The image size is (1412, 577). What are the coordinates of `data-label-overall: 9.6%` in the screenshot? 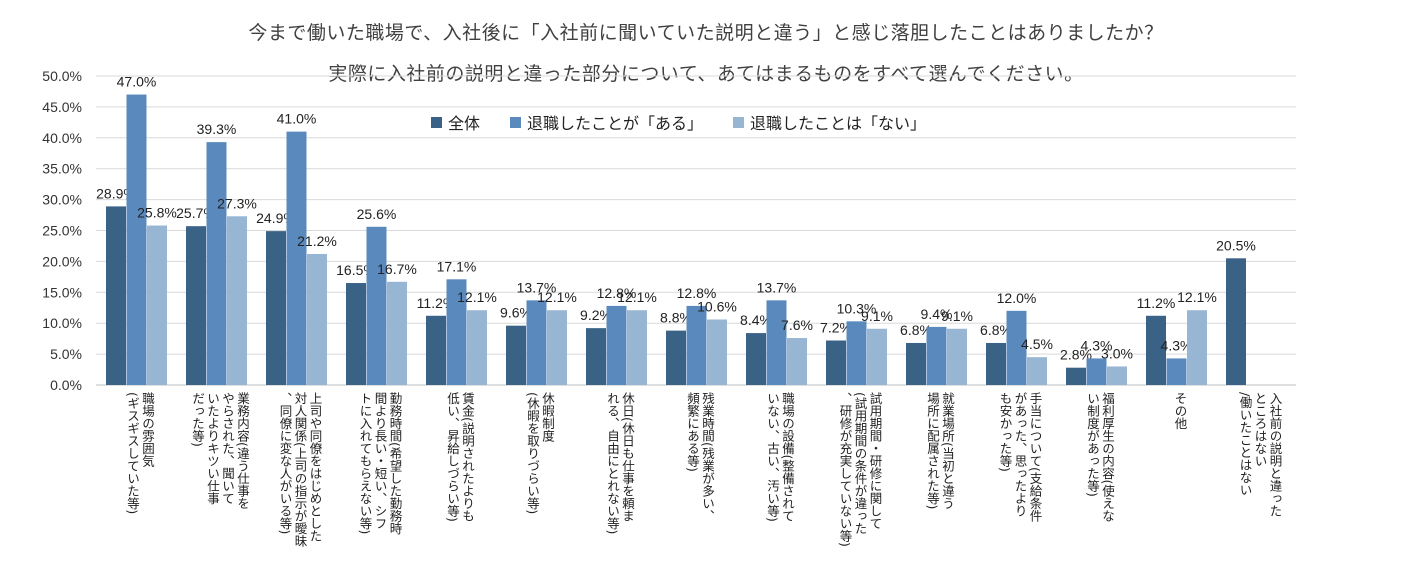 It's located at (516, 313).